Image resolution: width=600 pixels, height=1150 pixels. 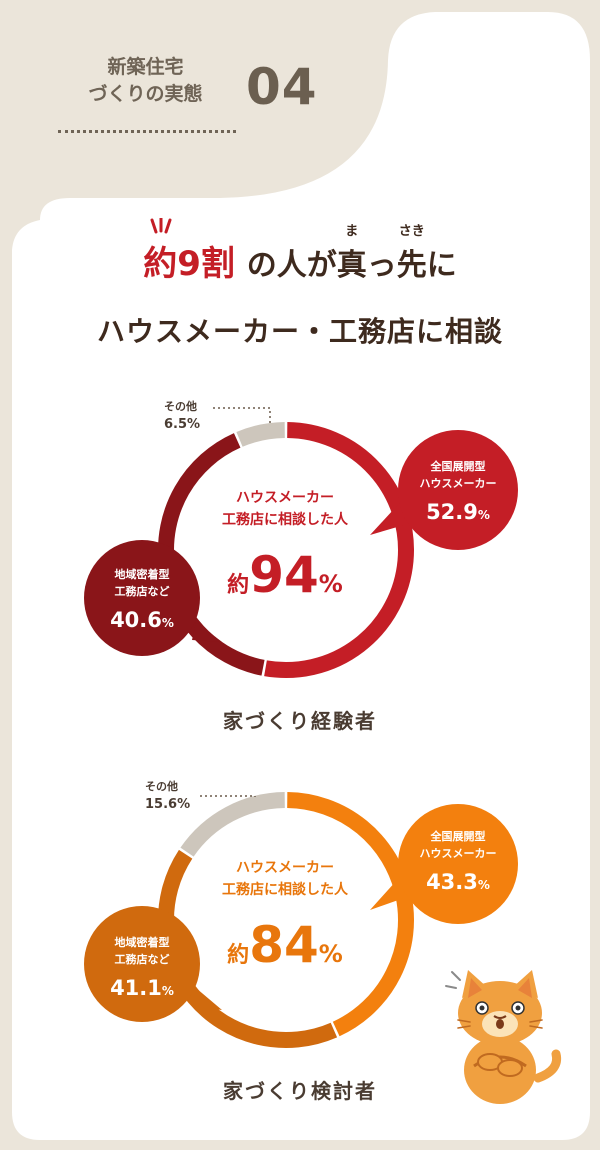 What do you see at coordinates (142, 591) in the screenshot?
I see `chart1-builder-line2: 工務店など` at bounding box center [142, 591].